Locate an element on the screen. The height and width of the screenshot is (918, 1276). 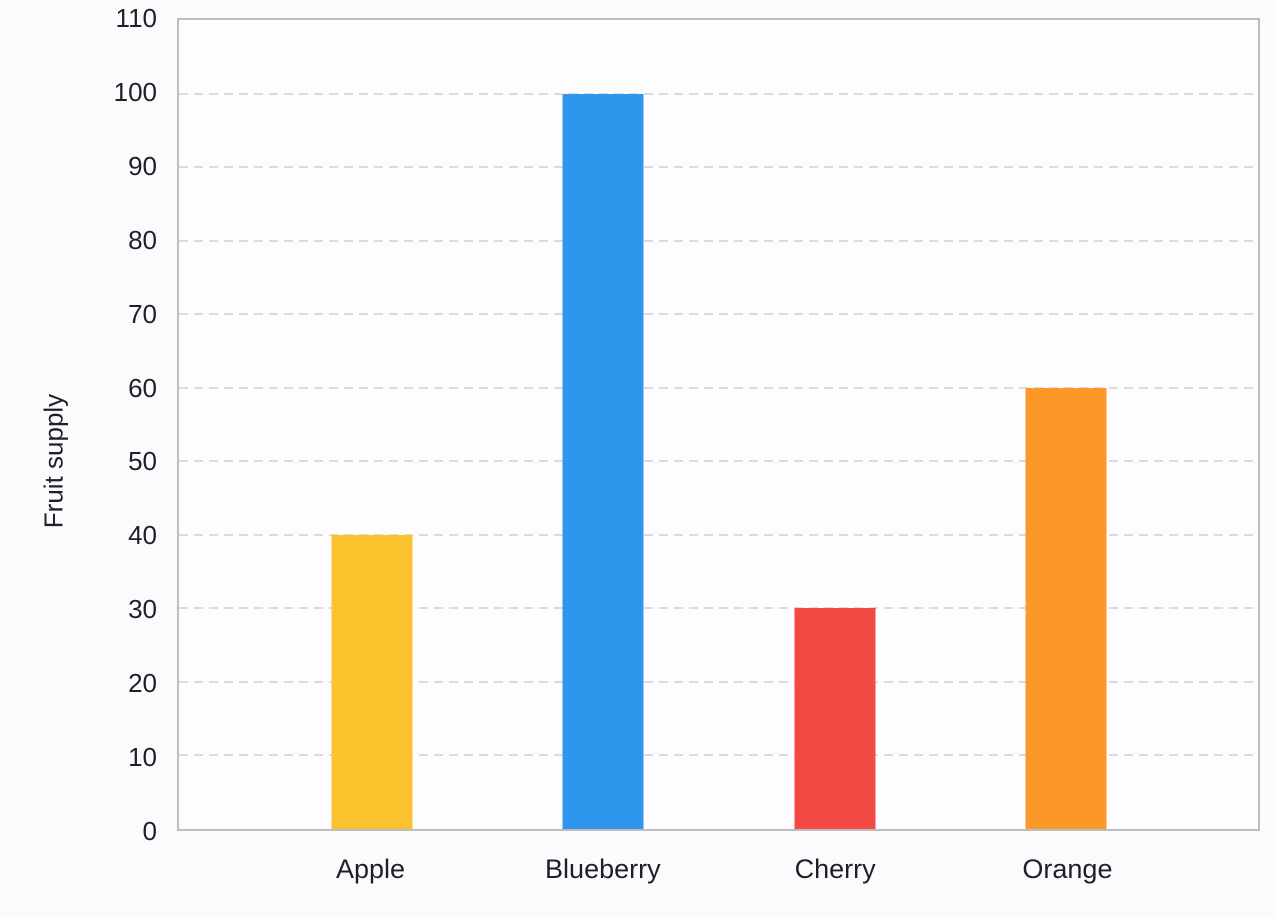
y-axis-ticks: 0 10 20 30 40 50 60 70 80 90 100 110 is located at coordinates (78, 424).